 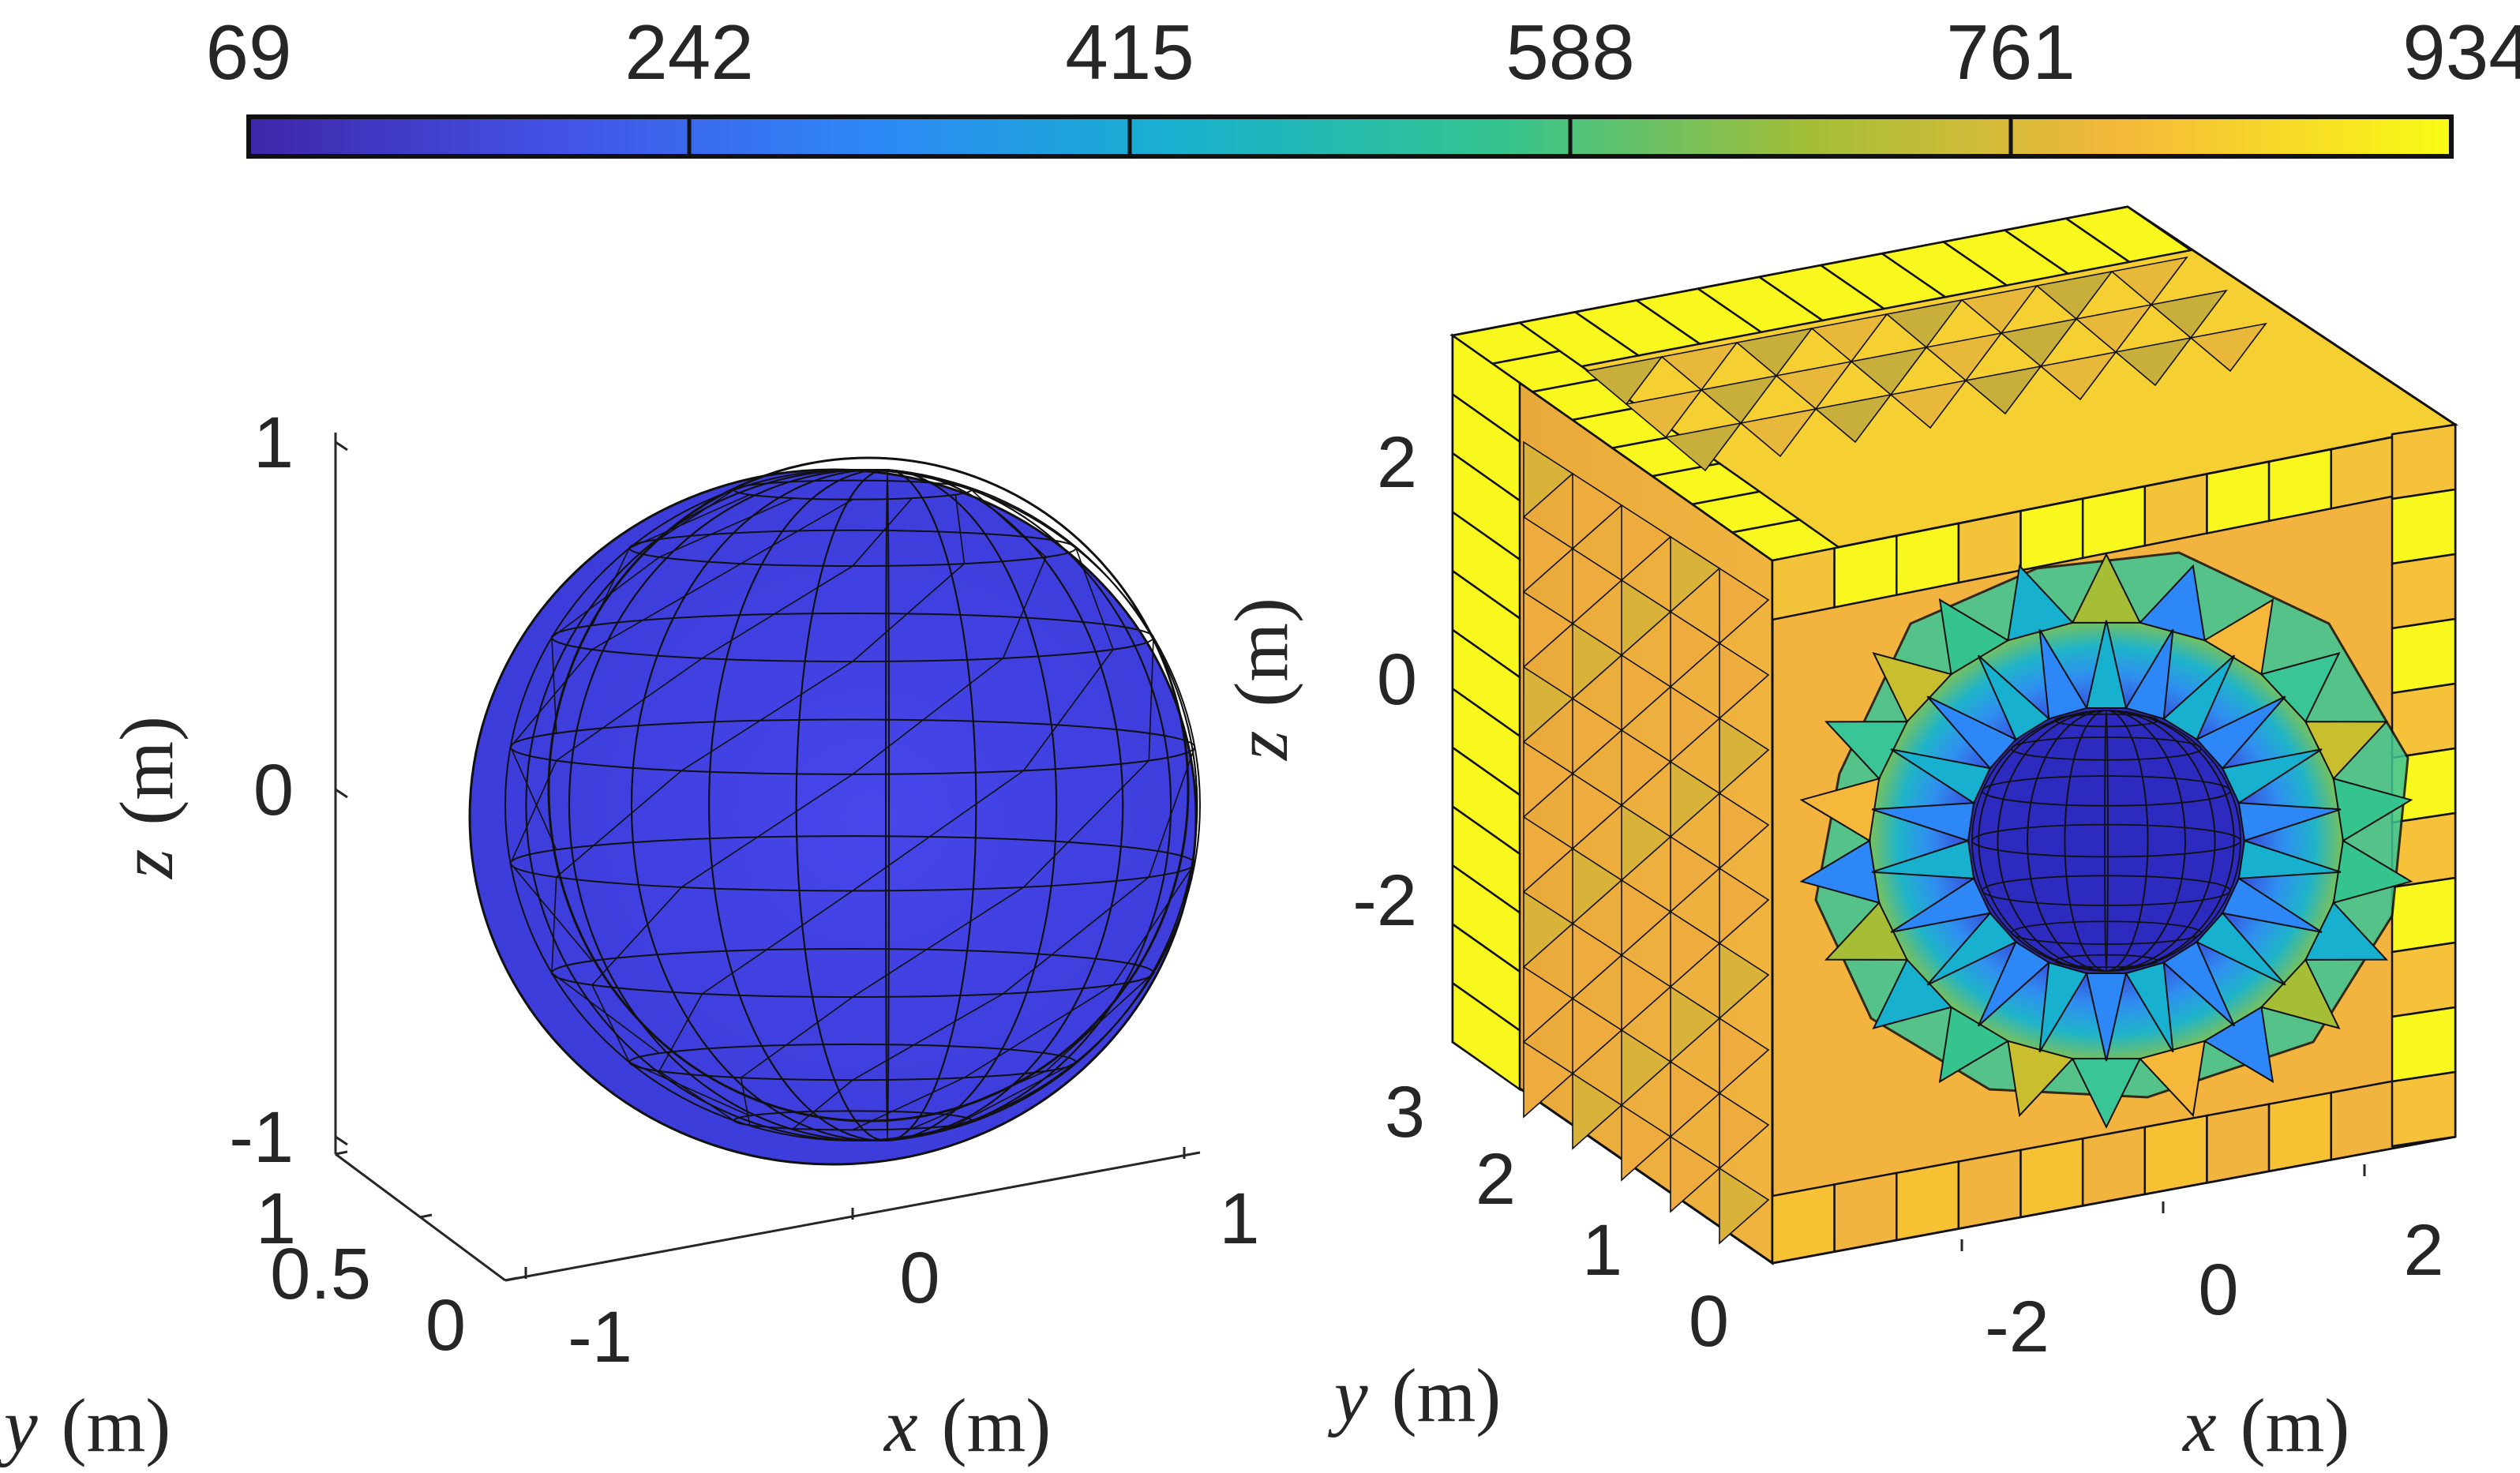 I want to click on colorbar-tick-label: 761, so click(x=2011, y=52).